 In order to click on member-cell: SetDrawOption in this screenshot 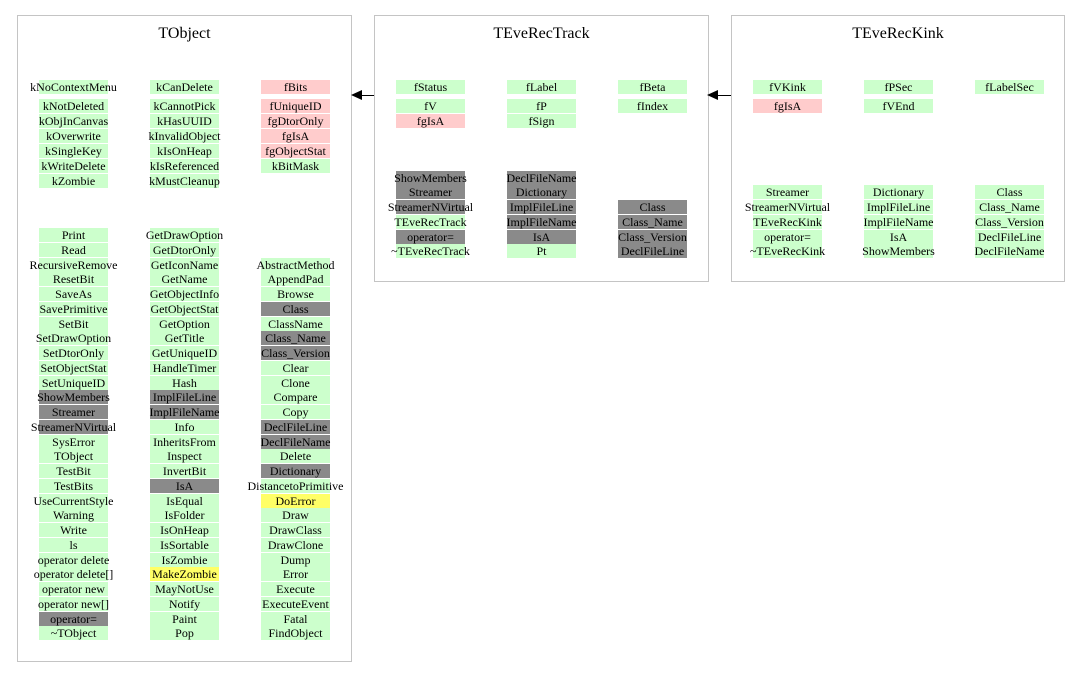, I will do `click(73, 338)`.